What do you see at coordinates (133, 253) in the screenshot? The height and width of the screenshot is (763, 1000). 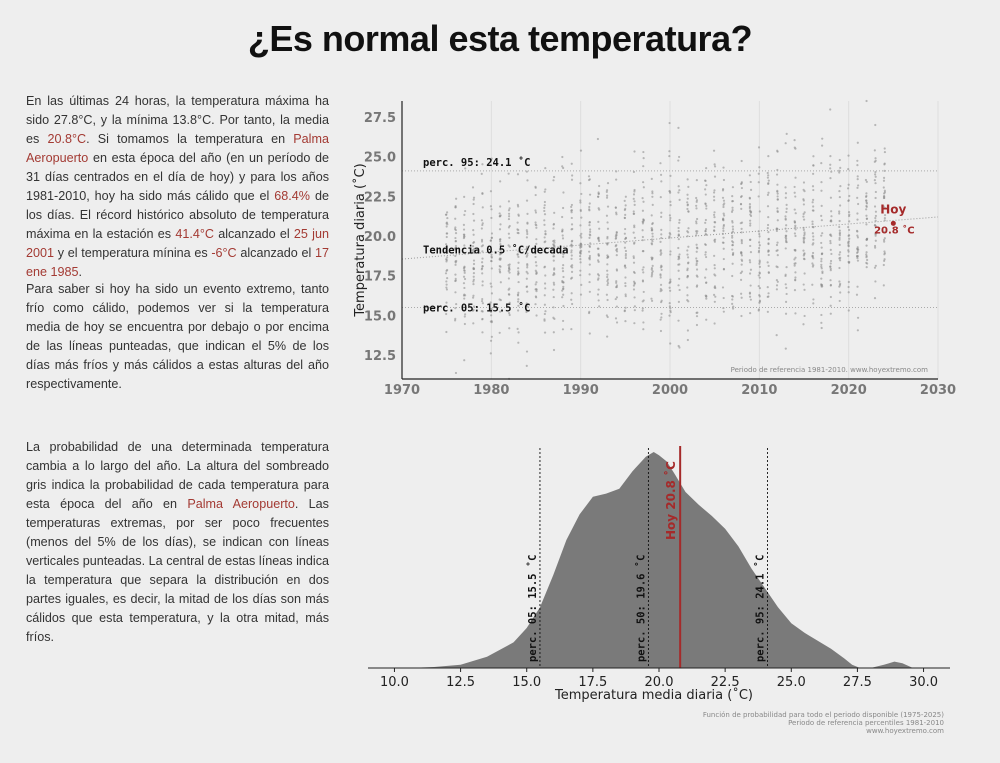 I see `text: y el temperatura mínina es` at bounding box center [133, 253].